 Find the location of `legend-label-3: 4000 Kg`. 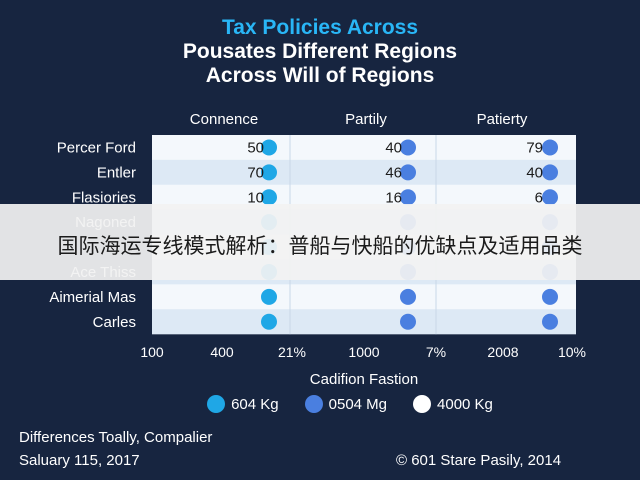

legend-label-3: 4000 Kg is located at coordinates (465, 404).